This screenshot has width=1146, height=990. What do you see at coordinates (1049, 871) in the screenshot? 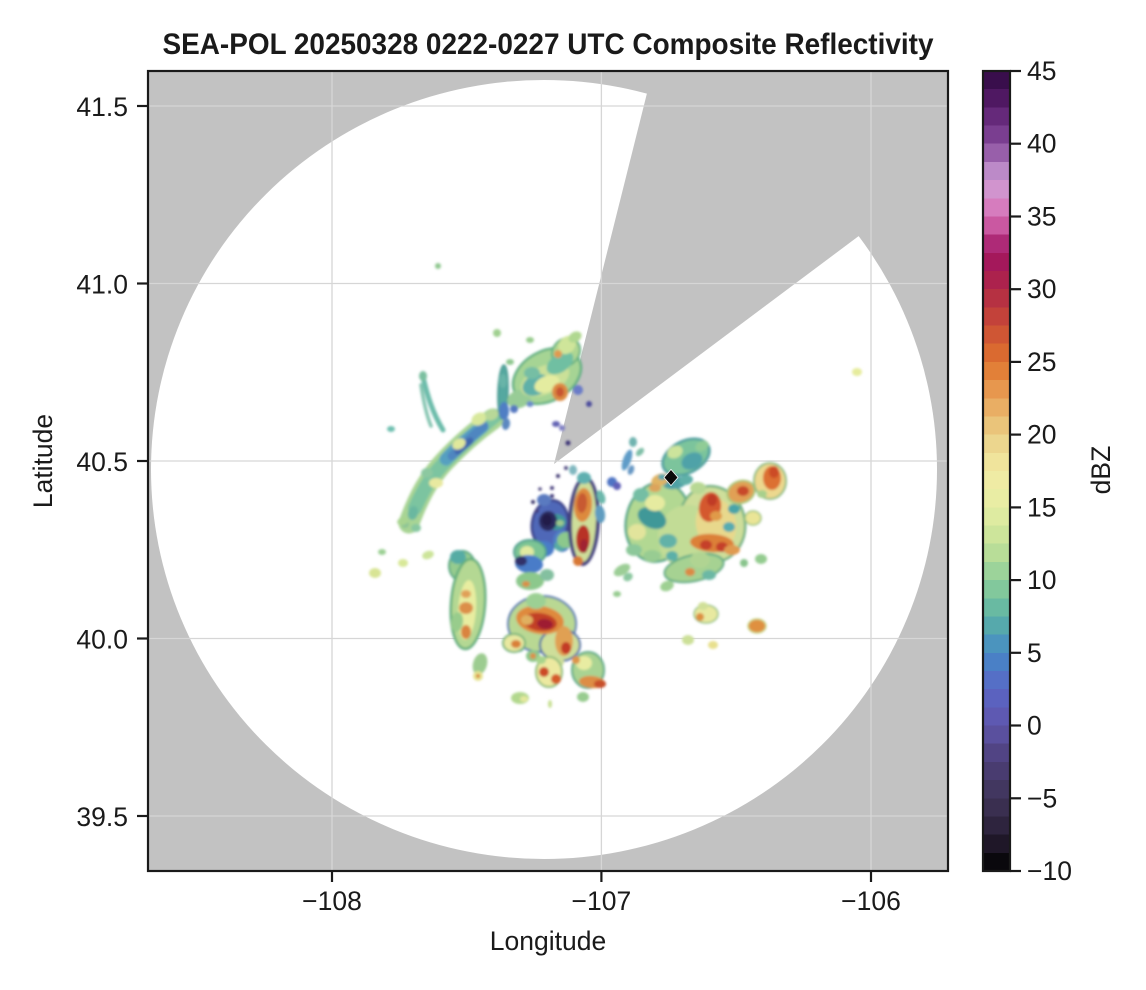
I see `svg-text: −10` at bounding box center [1049, 871].